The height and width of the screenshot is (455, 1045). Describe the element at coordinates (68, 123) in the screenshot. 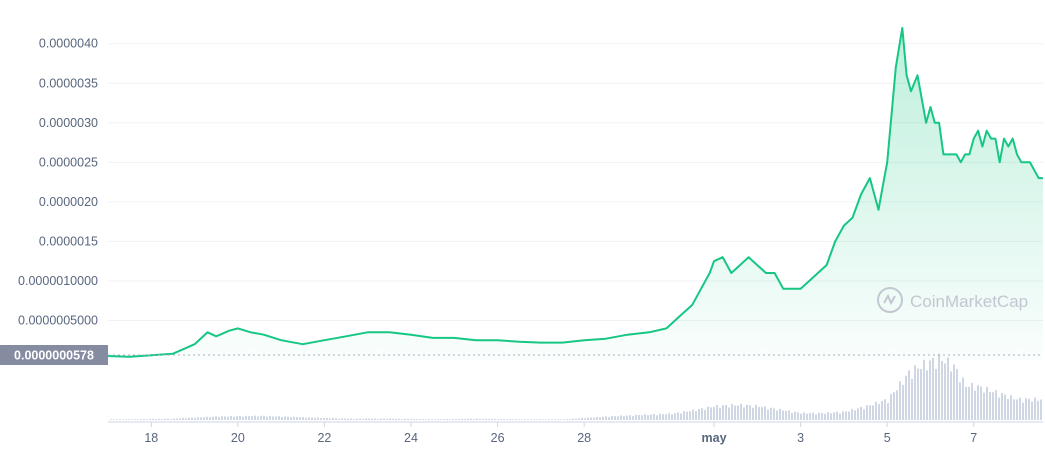

I see `y-tick-label: 0.0000030` at that location.